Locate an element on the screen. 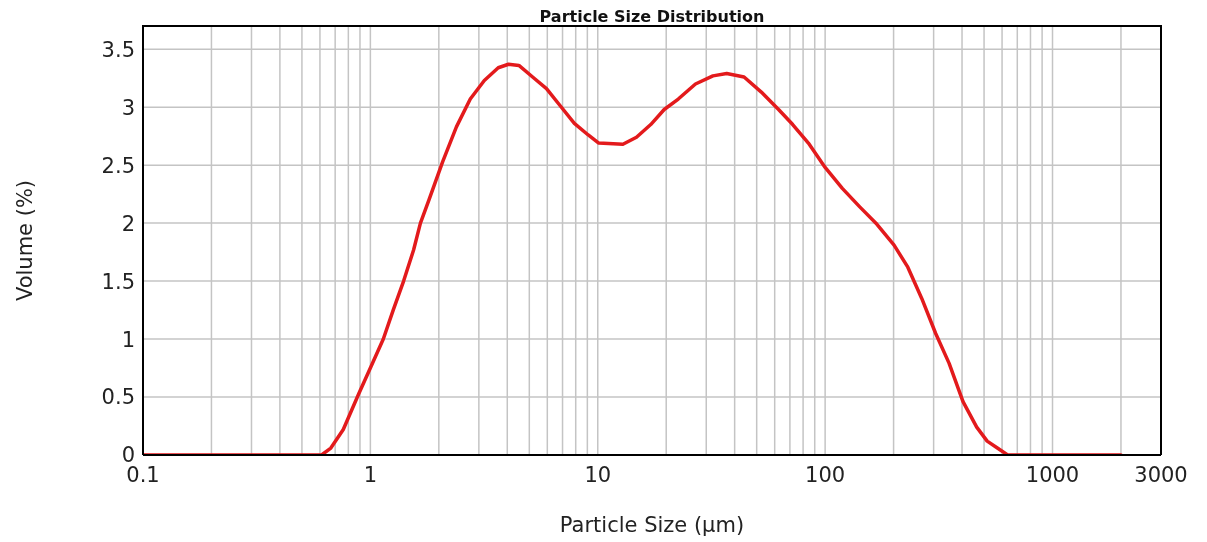  x-axis-title: Particle Size (µm) is located at coordinates (652, 525).